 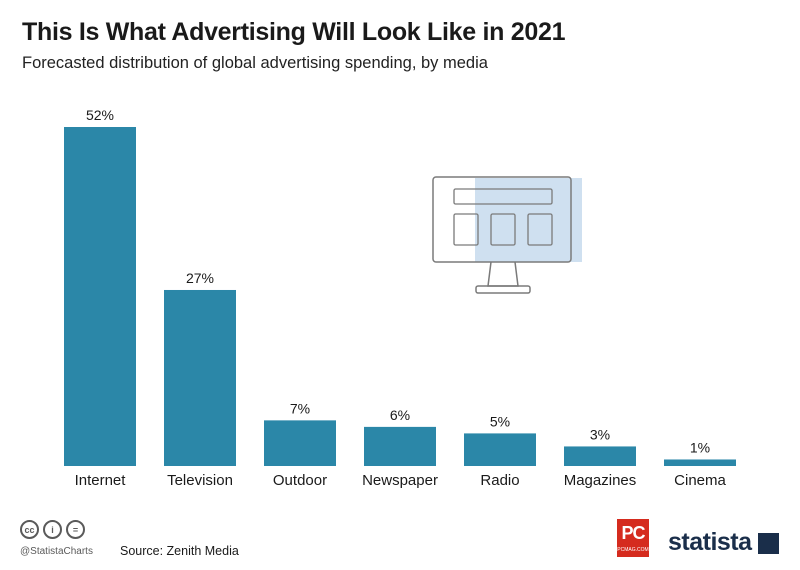 What do you see at coordinates (400, 415) in the screenshot?
I see `value-label-newspaper: 6%` at bounding box center [400, 415].